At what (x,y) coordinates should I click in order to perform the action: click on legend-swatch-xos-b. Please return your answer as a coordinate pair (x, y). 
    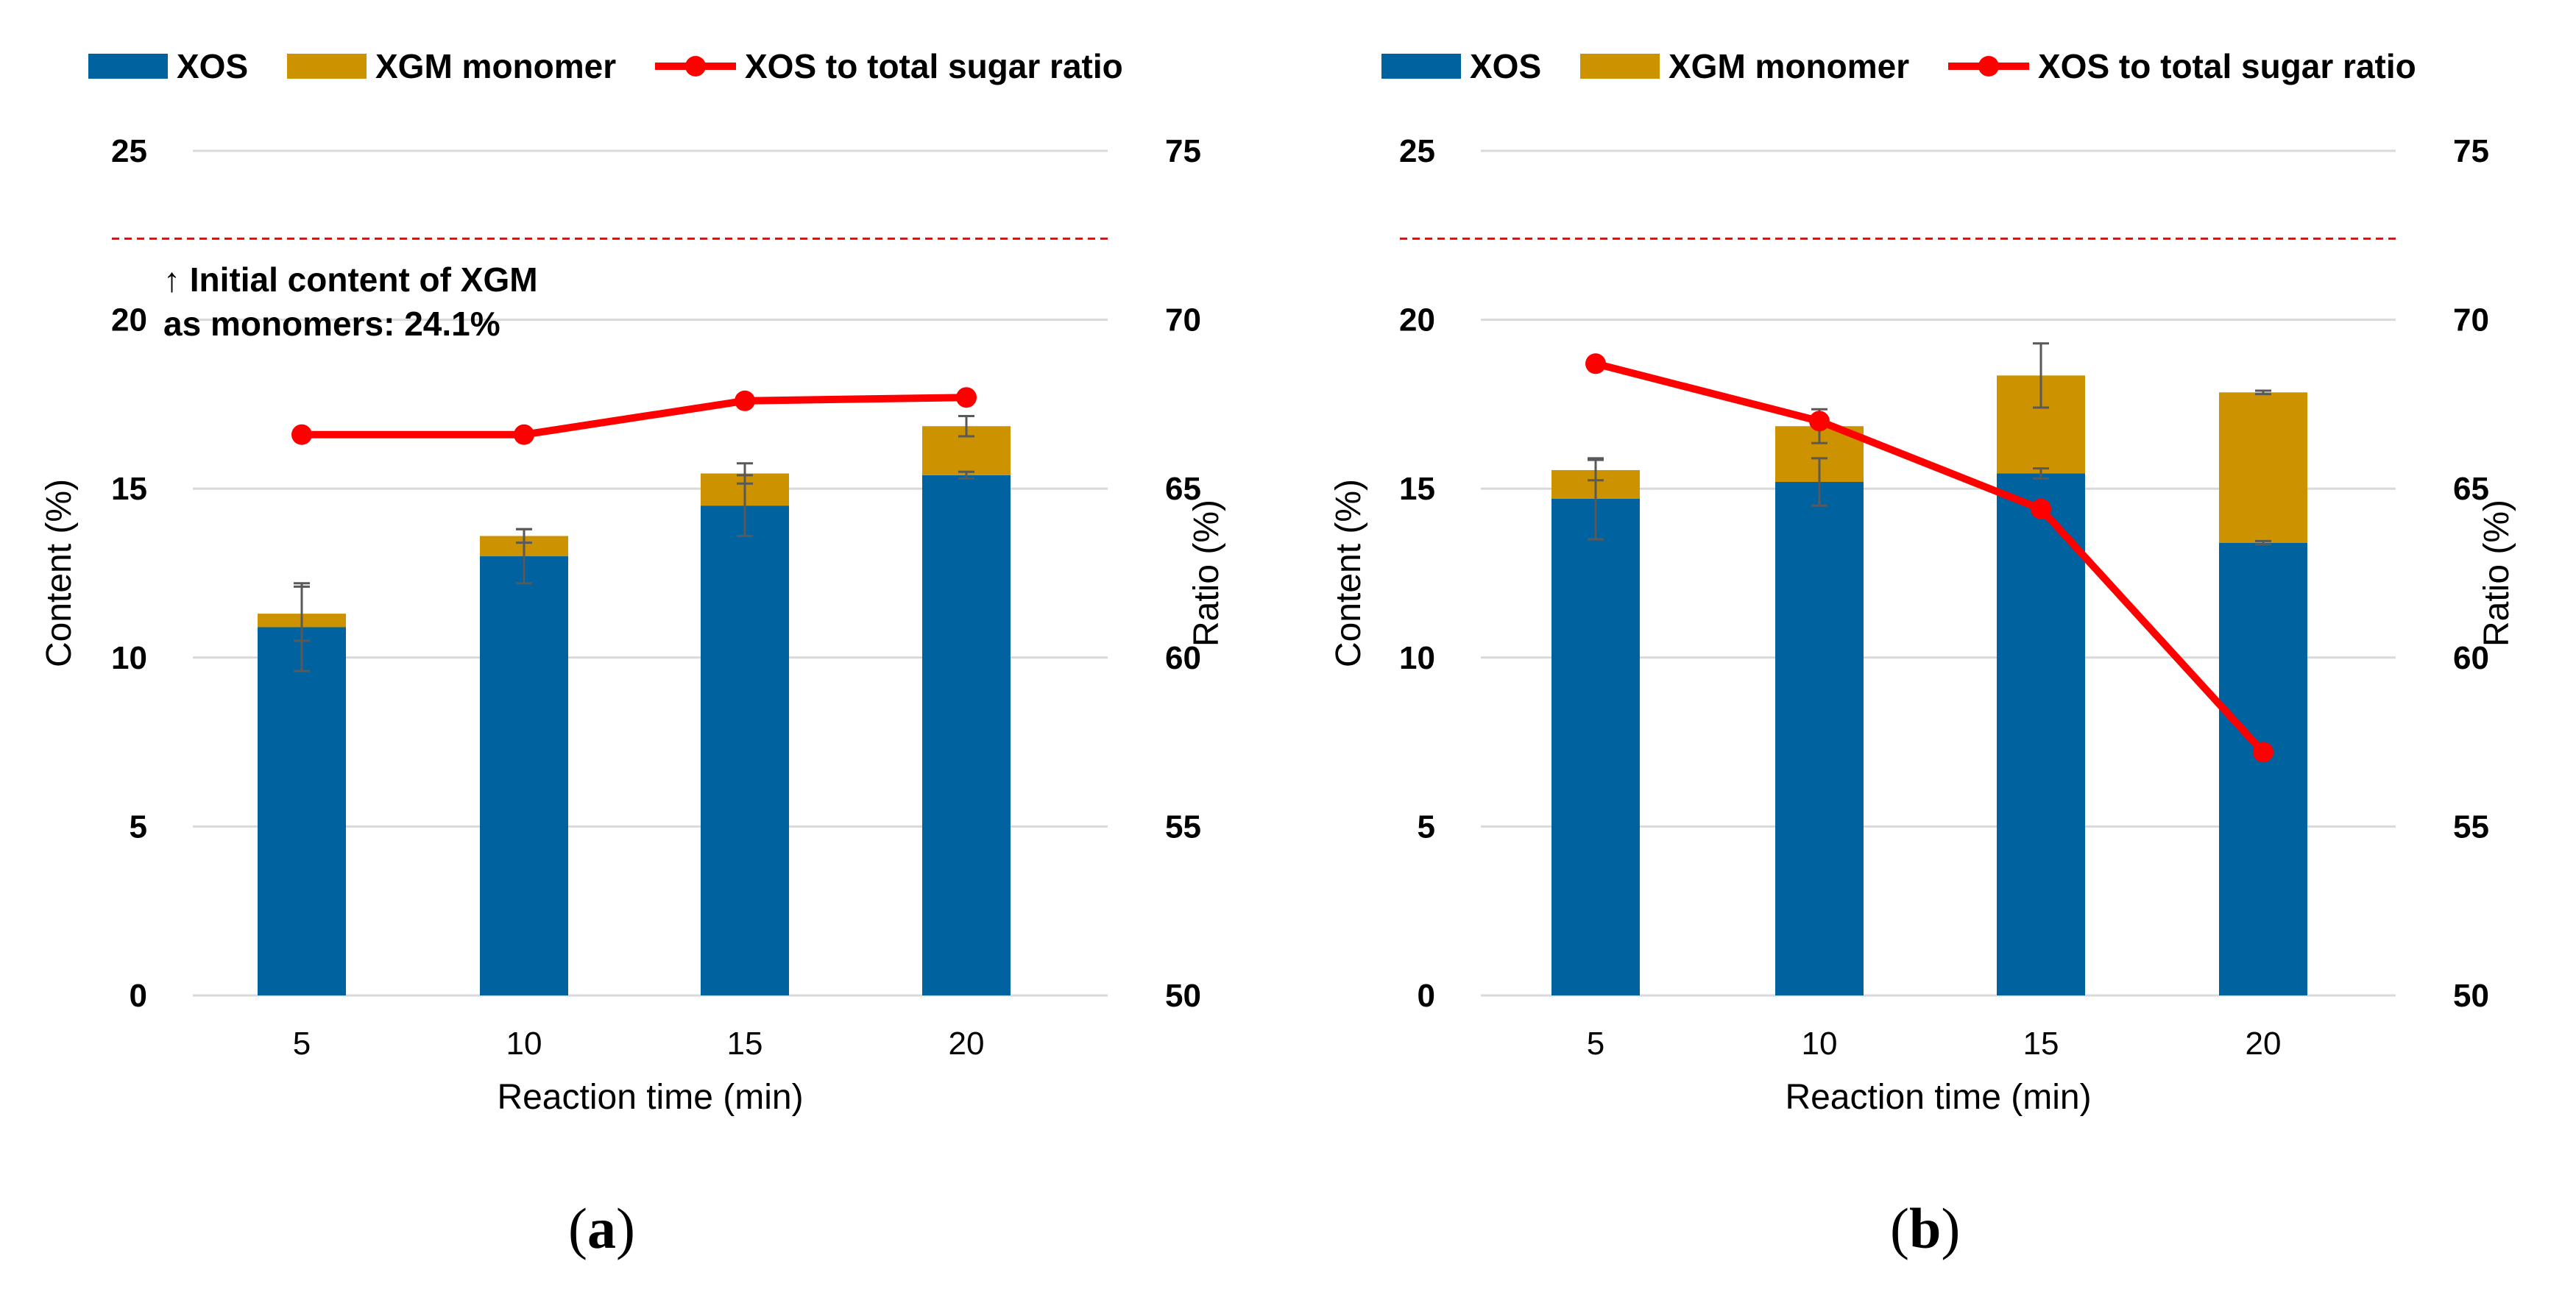
    Looking at the image, I should click on (1421, 66).